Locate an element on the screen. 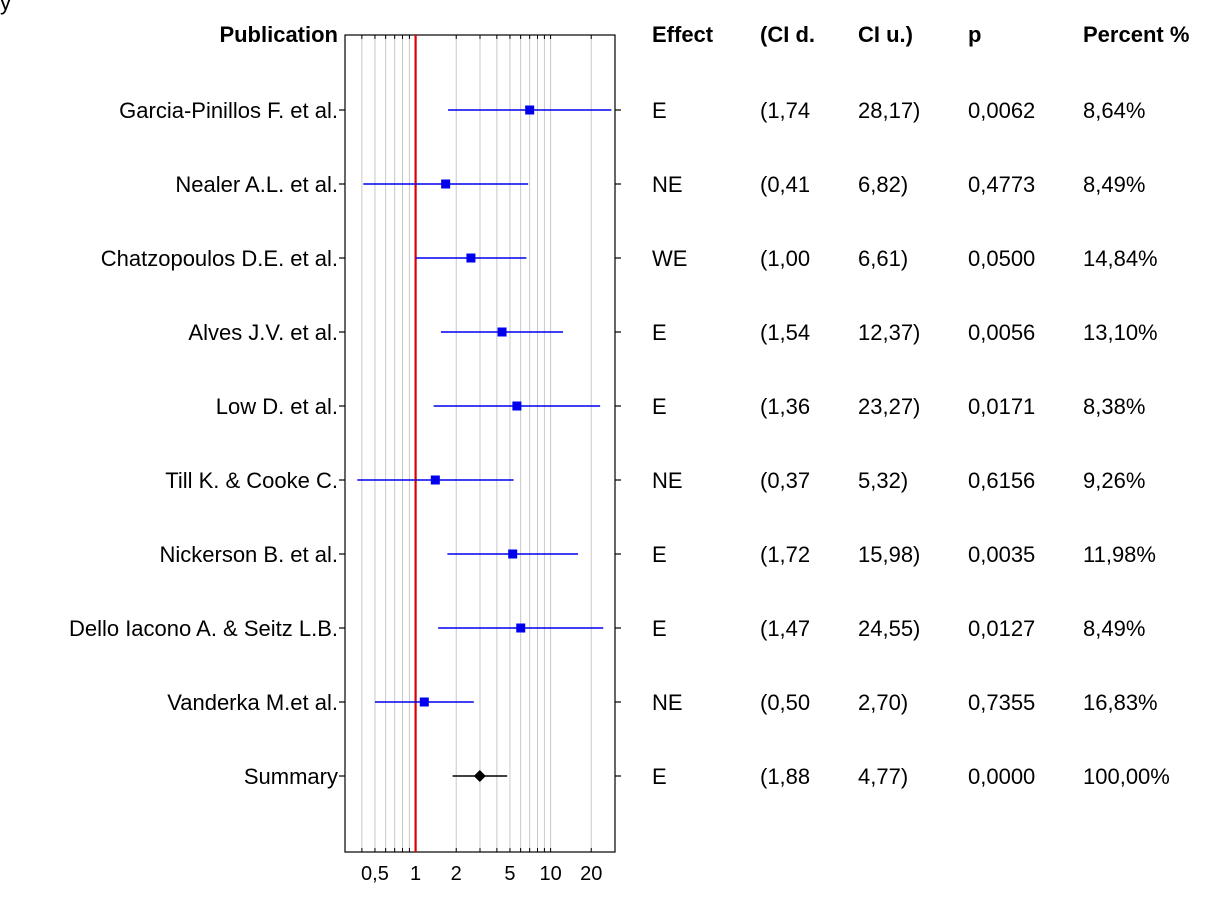 This screenshot has height=901, width=1213. header-p: p is located at coordinates (974, 34).